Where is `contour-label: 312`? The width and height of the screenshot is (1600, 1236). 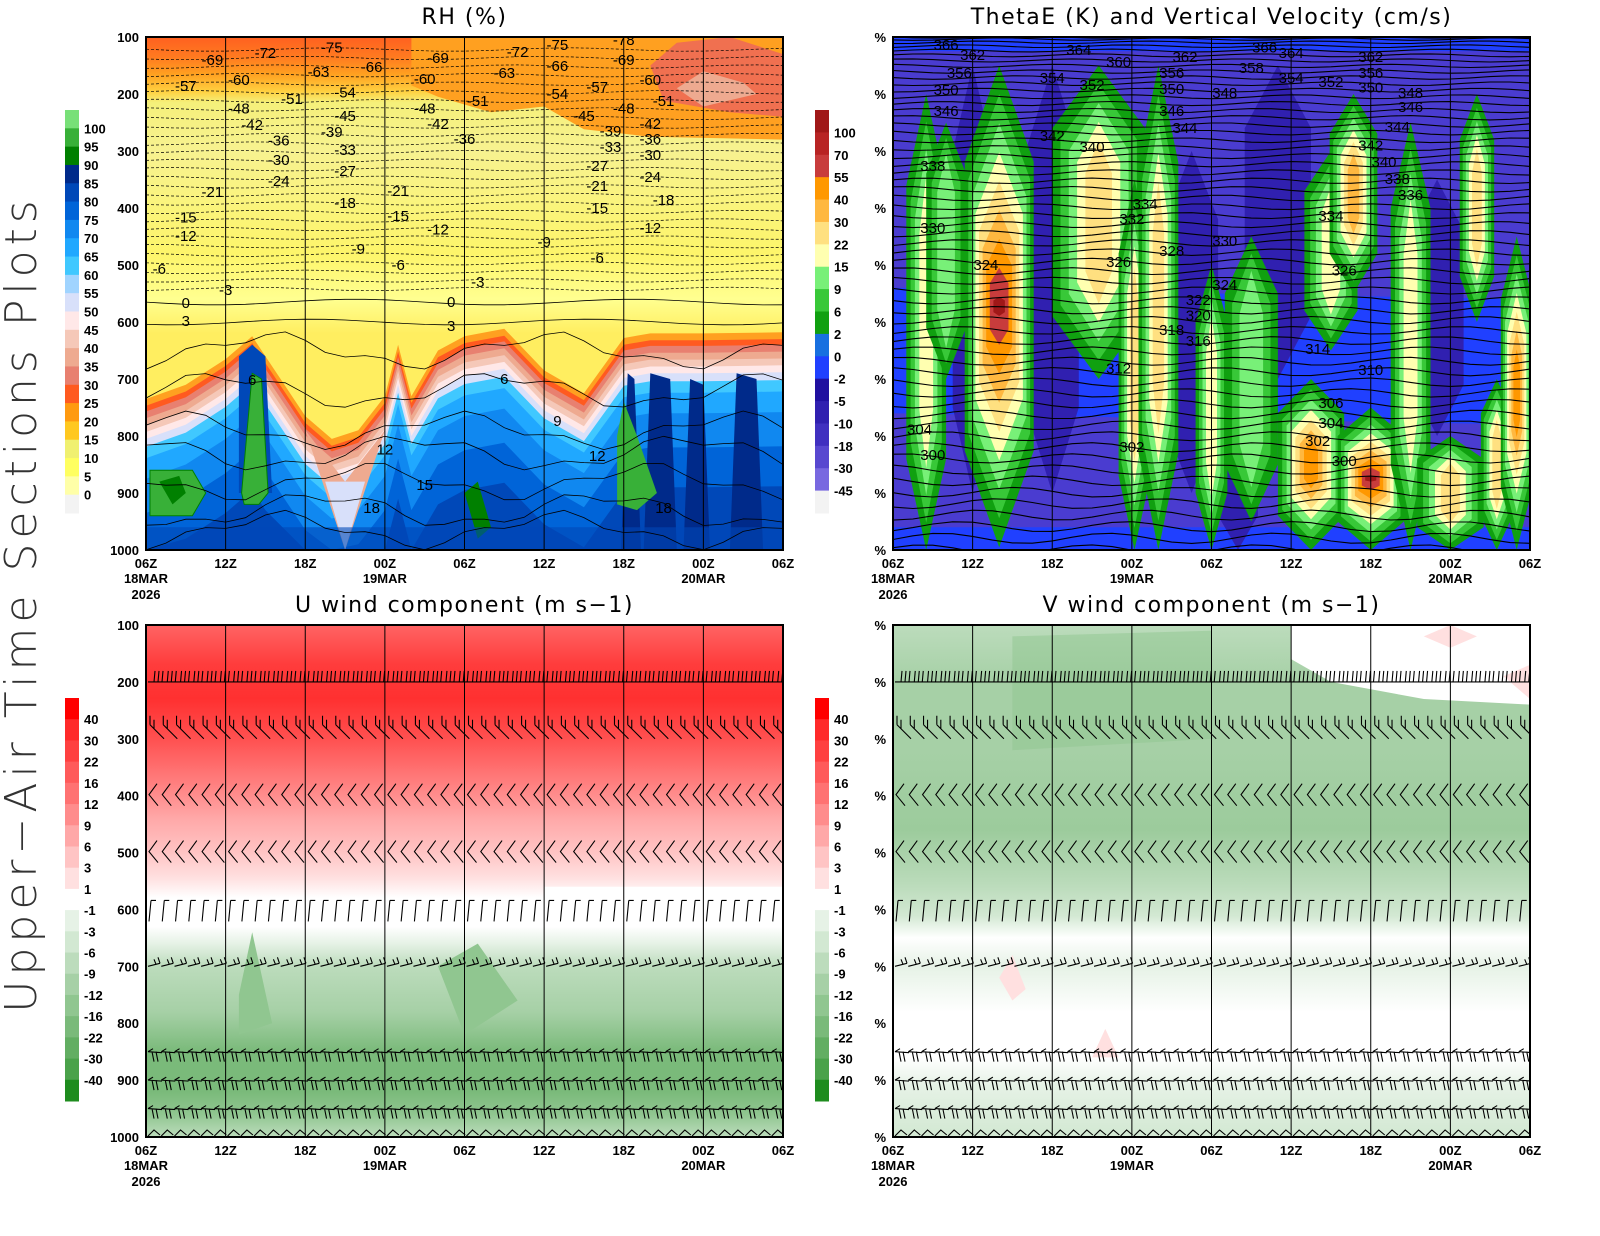 contour-label: 312 is located at coordinates (1118, 369).